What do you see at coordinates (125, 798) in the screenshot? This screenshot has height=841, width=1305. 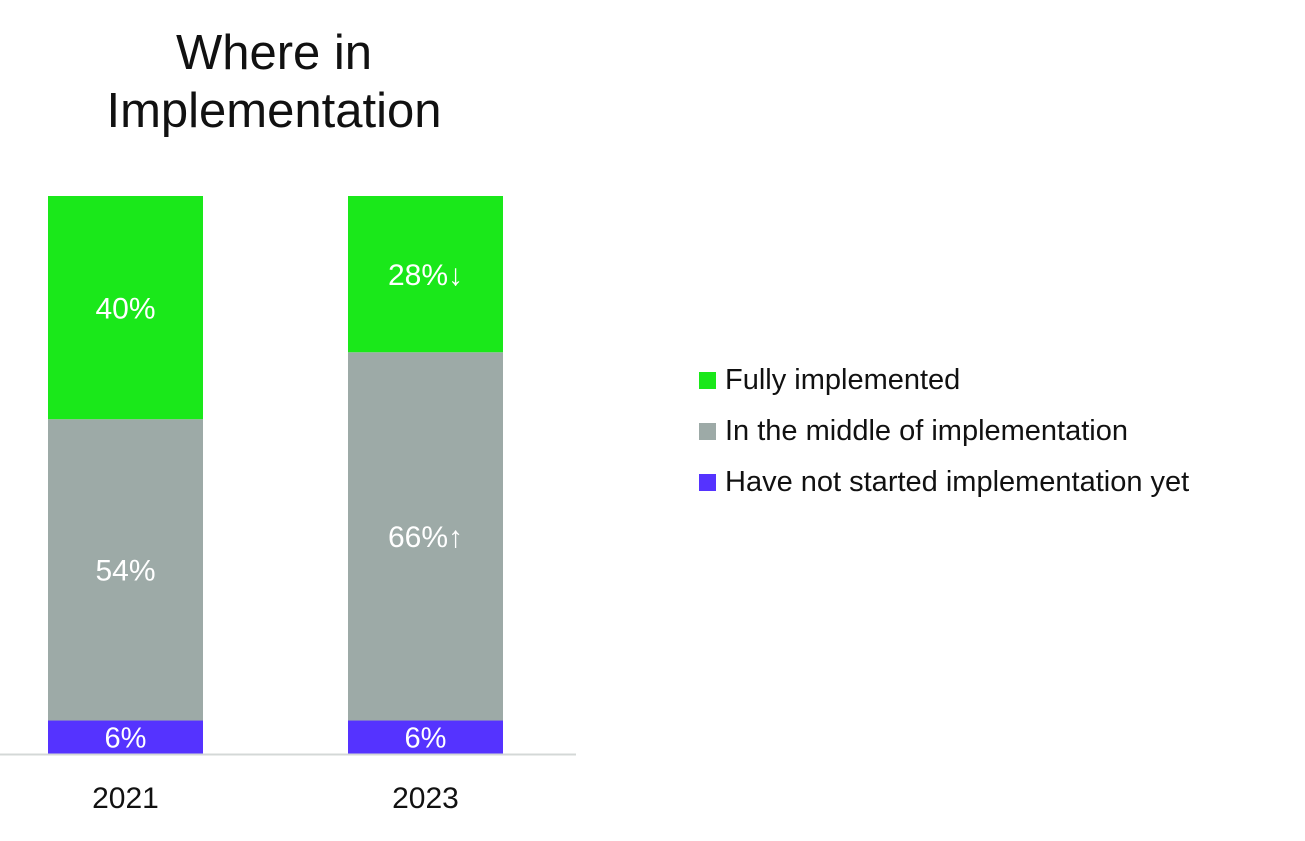 I see `x-tick-label-2021: 2021` at bounding box center [125, 798].